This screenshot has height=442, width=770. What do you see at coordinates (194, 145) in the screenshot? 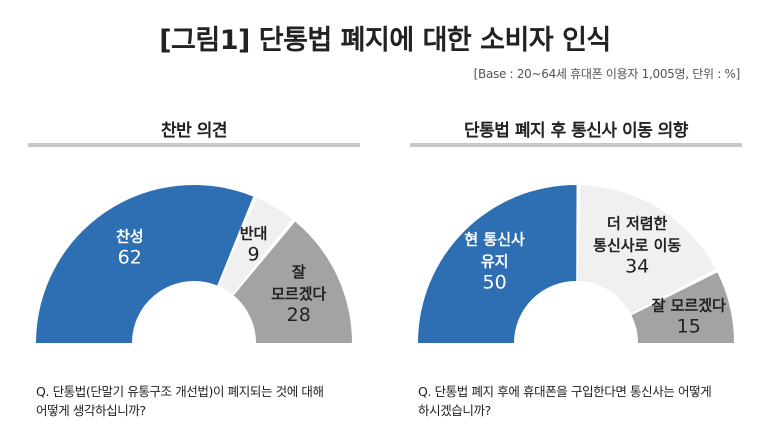
I see `panel-divider-left` at bounding box center [194, 145].